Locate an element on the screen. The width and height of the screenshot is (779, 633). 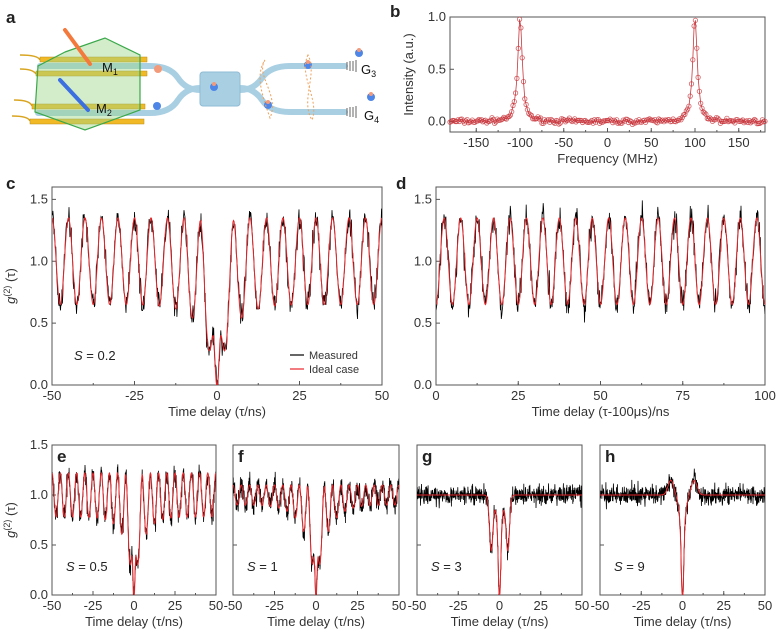
entanglement-loop-icon is located at coordinates (287, 87).